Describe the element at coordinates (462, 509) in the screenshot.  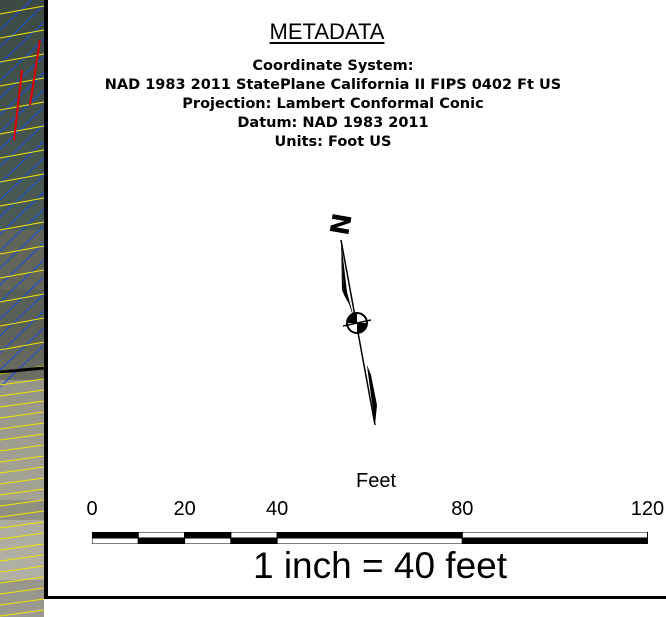
I see `scale-tick-label: 80` at that location.